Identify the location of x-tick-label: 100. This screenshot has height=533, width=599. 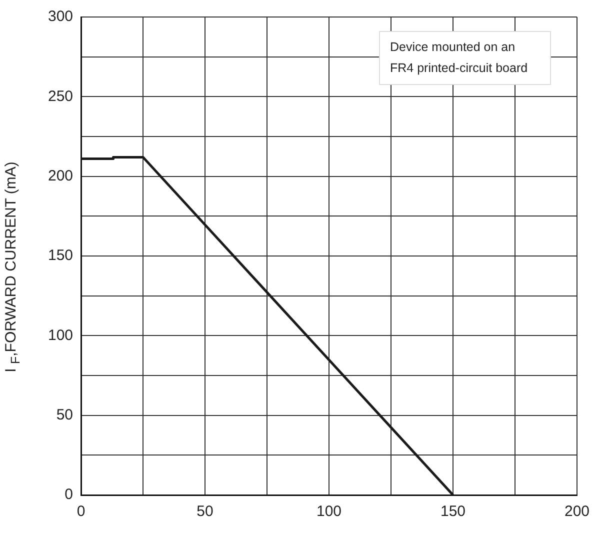
(329, 511).